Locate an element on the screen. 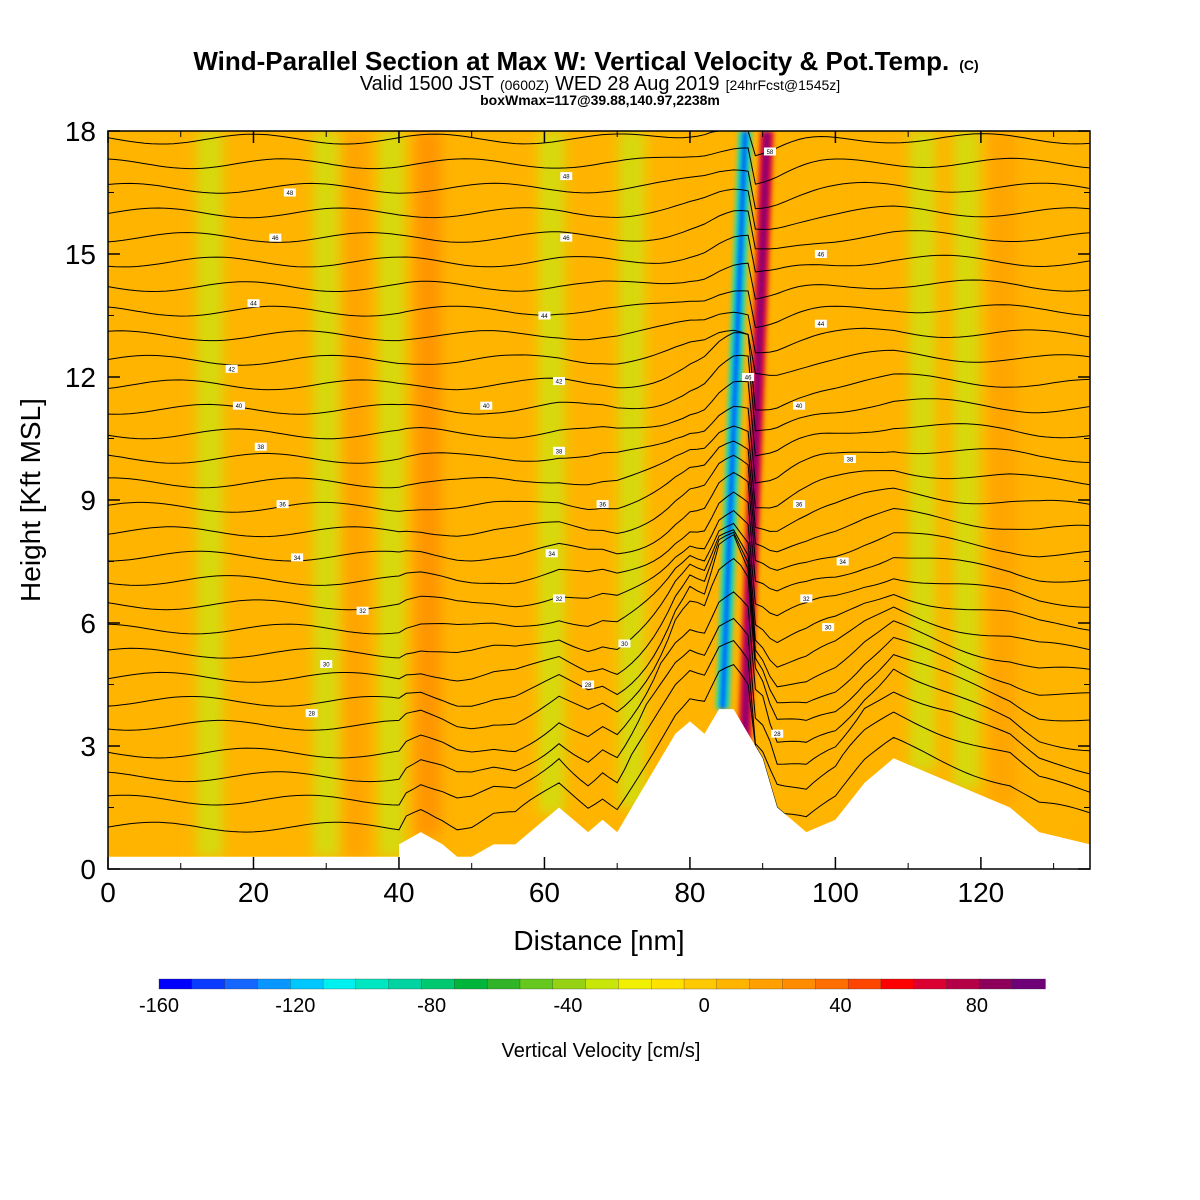  contour-label: 48 is located at coordinates (290, 194).